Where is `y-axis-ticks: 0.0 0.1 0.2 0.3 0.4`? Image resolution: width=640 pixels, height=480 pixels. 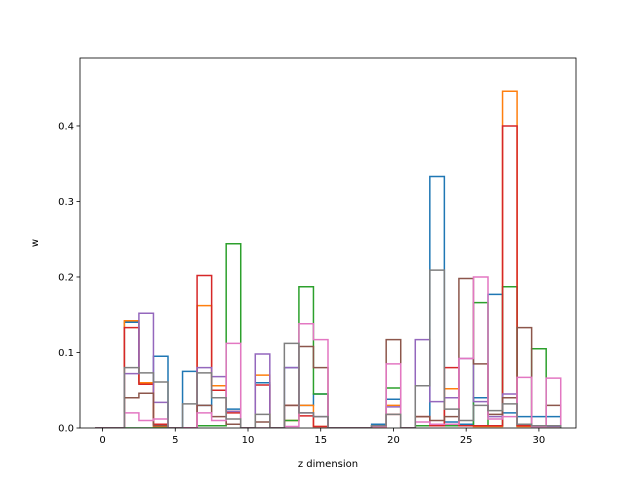
y-axis-ticks: 0.0 0.1 0.2 0.3 0.4 is located at coordinates (69, 278).